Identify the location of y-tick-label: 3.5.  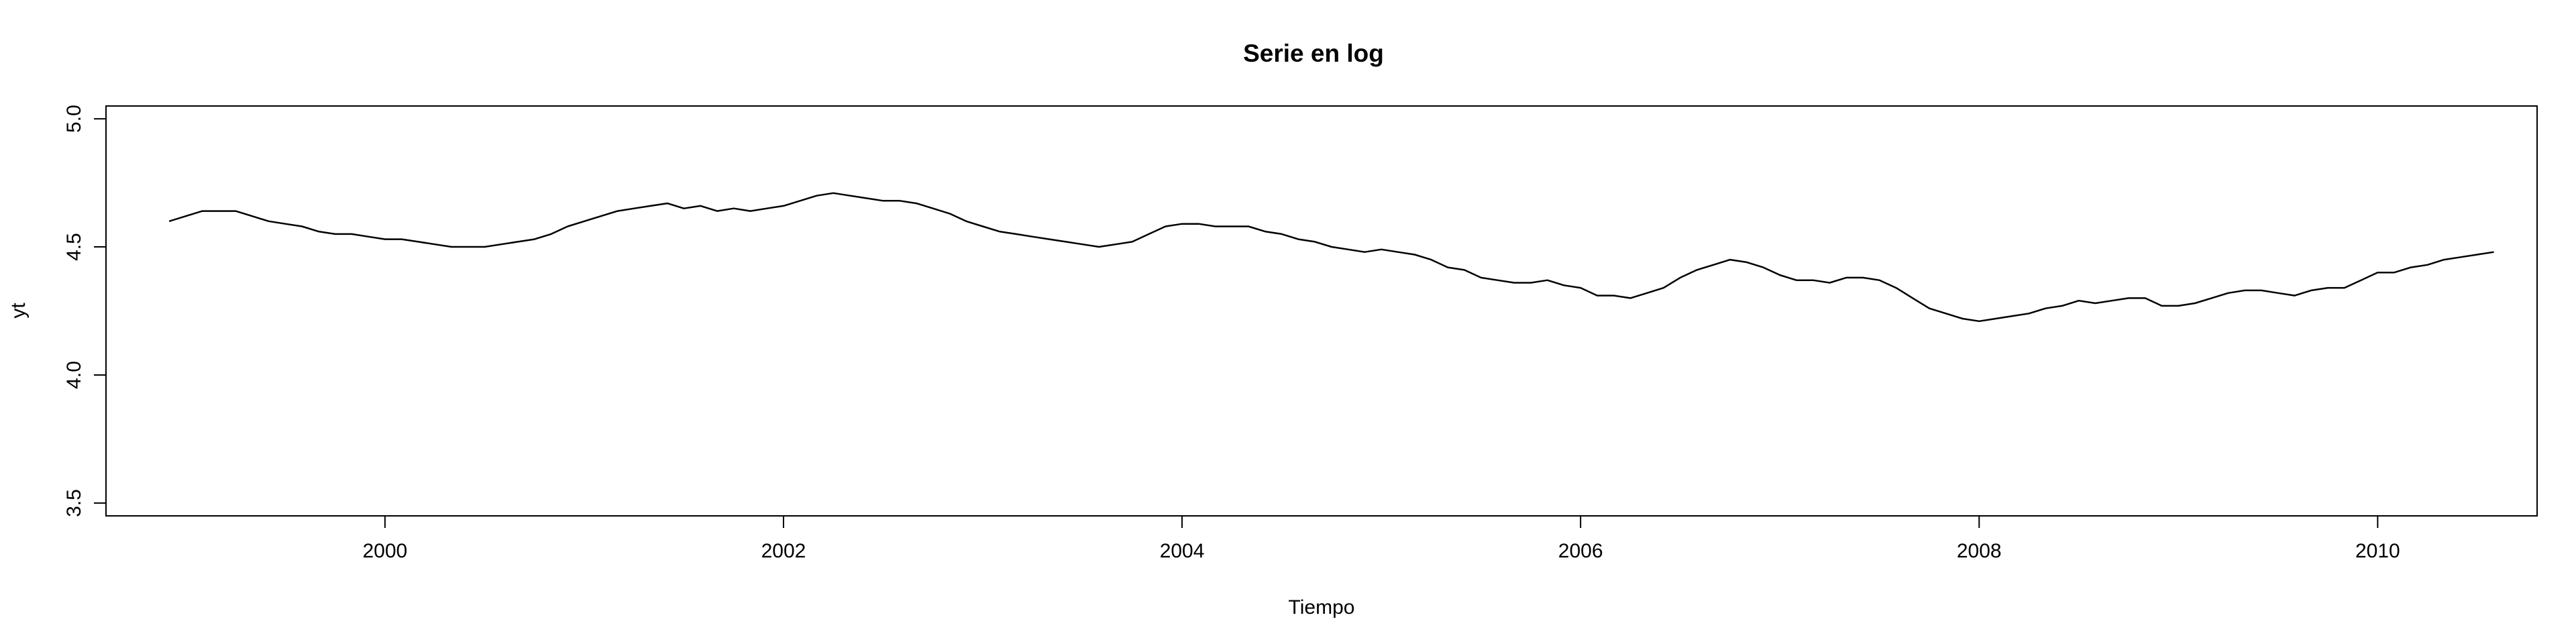
(74, 503).